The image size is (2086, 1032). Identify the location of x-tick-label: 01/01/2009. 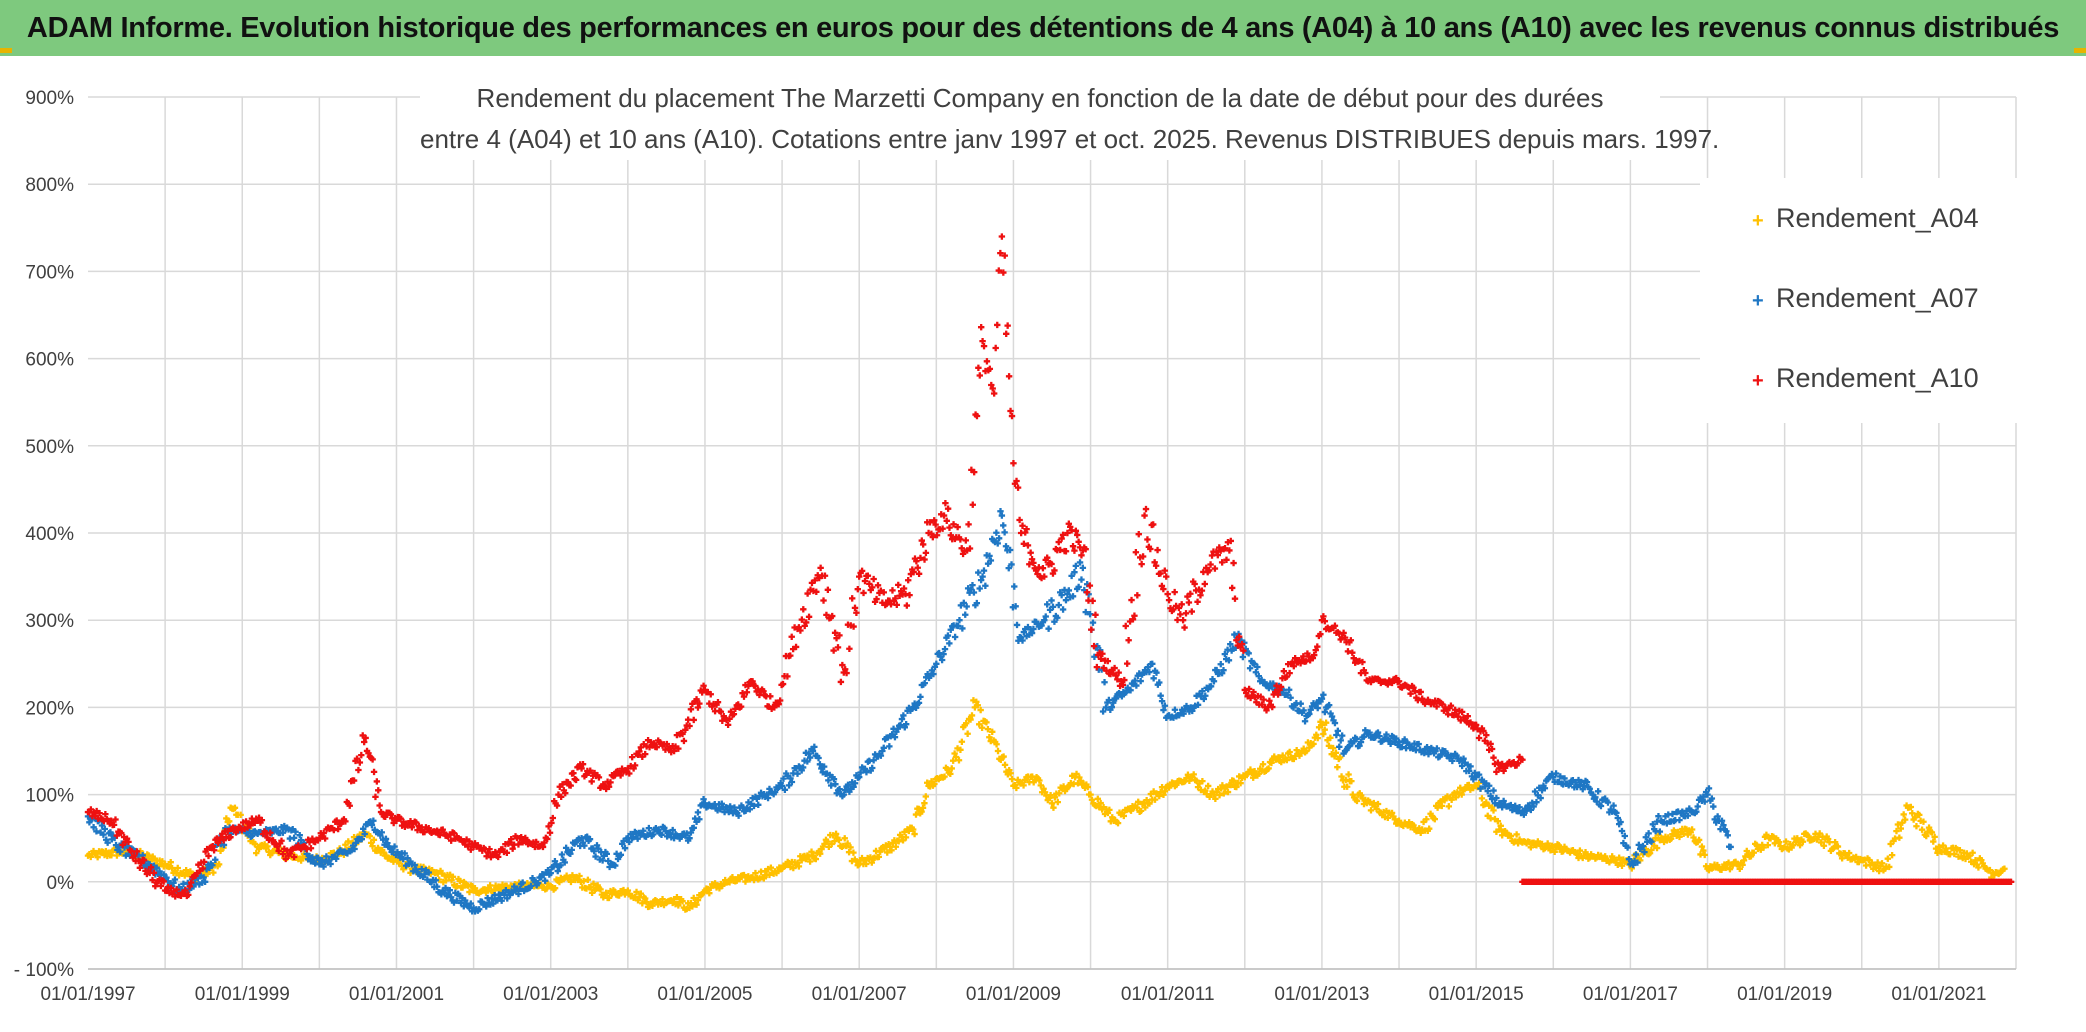
(1013, 994).